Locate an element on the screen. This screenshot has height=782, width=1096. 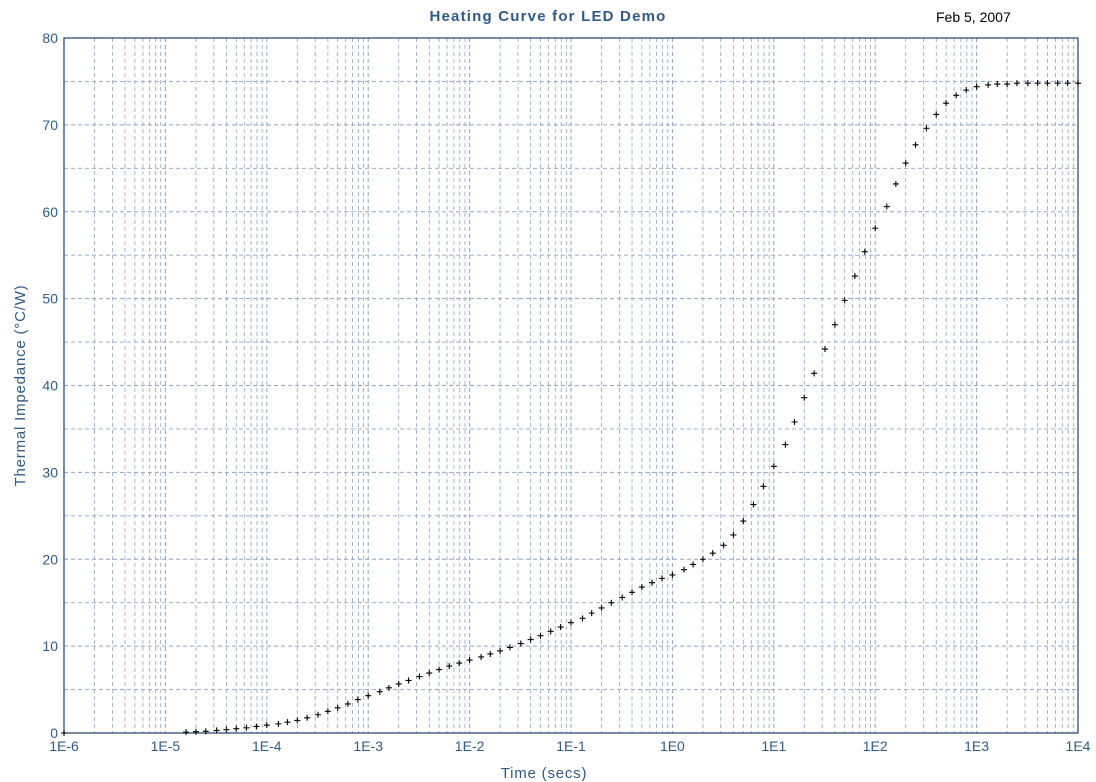
x-tick-label: 1E4 is located at coordinates (1078, 746).